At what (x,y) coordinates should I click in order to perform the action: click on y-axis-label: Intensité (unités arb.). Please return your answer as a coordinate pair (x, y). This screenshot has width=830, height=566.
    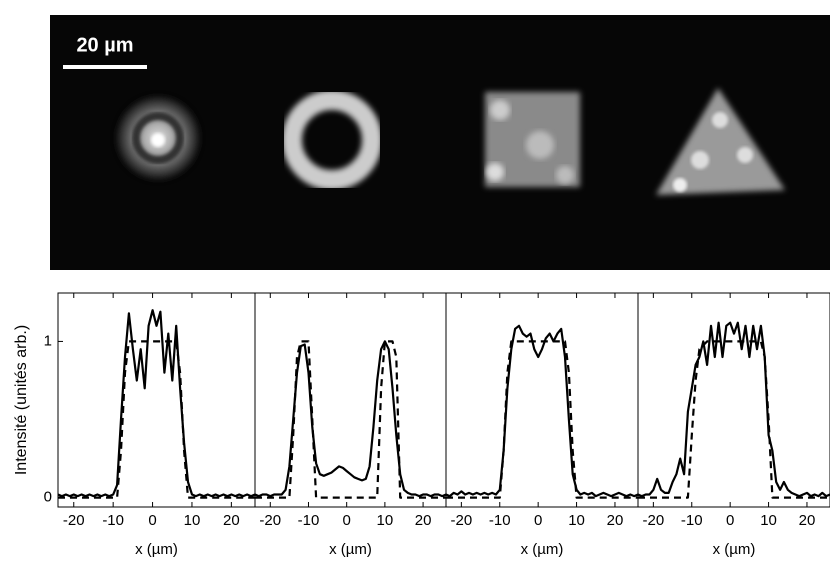
    Looking at the image, I should click on (21, 400).